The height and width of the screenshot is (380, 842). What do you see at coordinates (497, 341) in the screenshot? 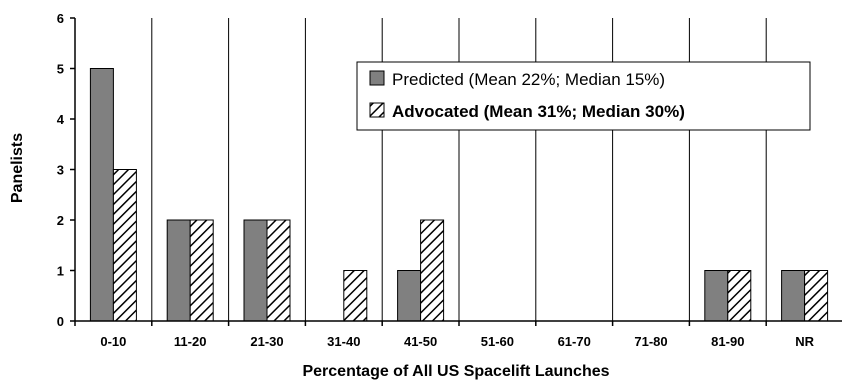
I see `x-tick-label: 51-60` at bounding box center [497, 341].